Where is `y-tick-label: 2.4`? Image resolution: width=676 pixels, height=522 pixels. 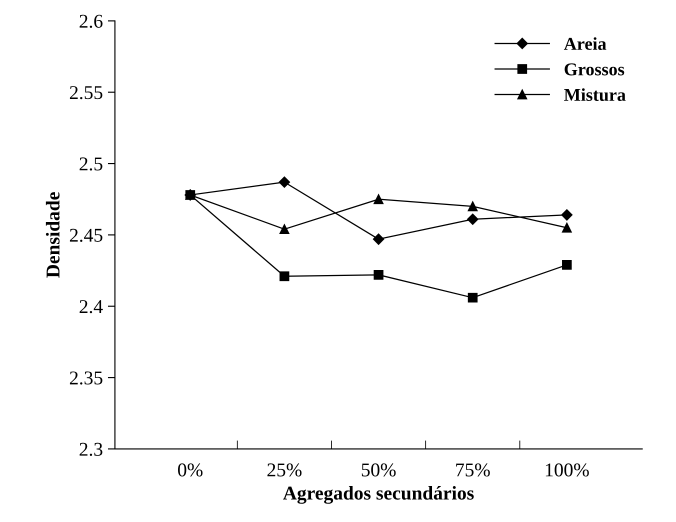
y-tick-label: 2.4 is located at coordinates (91, 307).